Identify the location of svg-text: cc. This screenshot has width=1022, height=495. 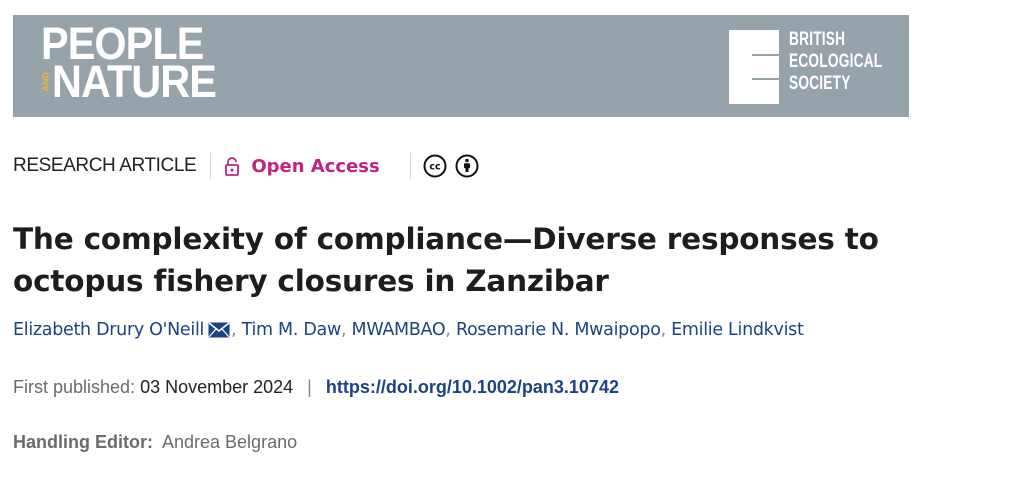
(434, 167).